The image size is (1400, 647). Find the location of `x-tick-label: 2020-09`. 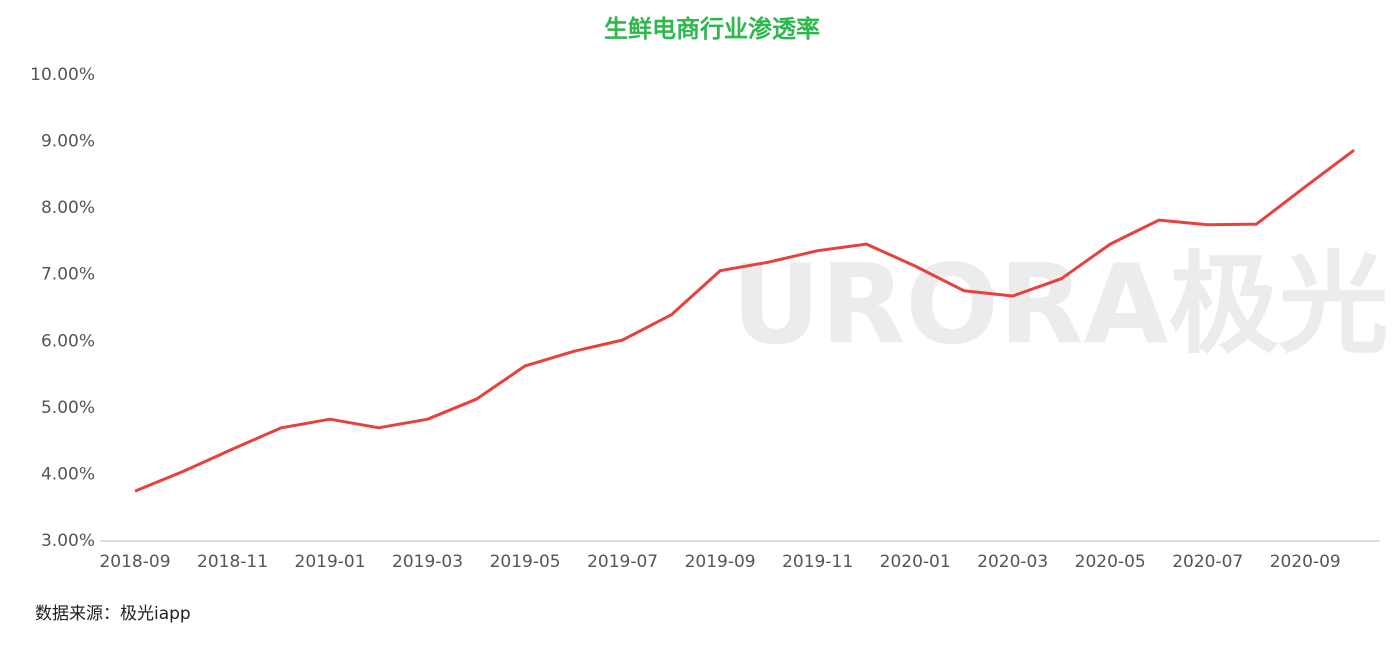

x-tick-label: 2020-09 is located at coordinates (1305, 562).